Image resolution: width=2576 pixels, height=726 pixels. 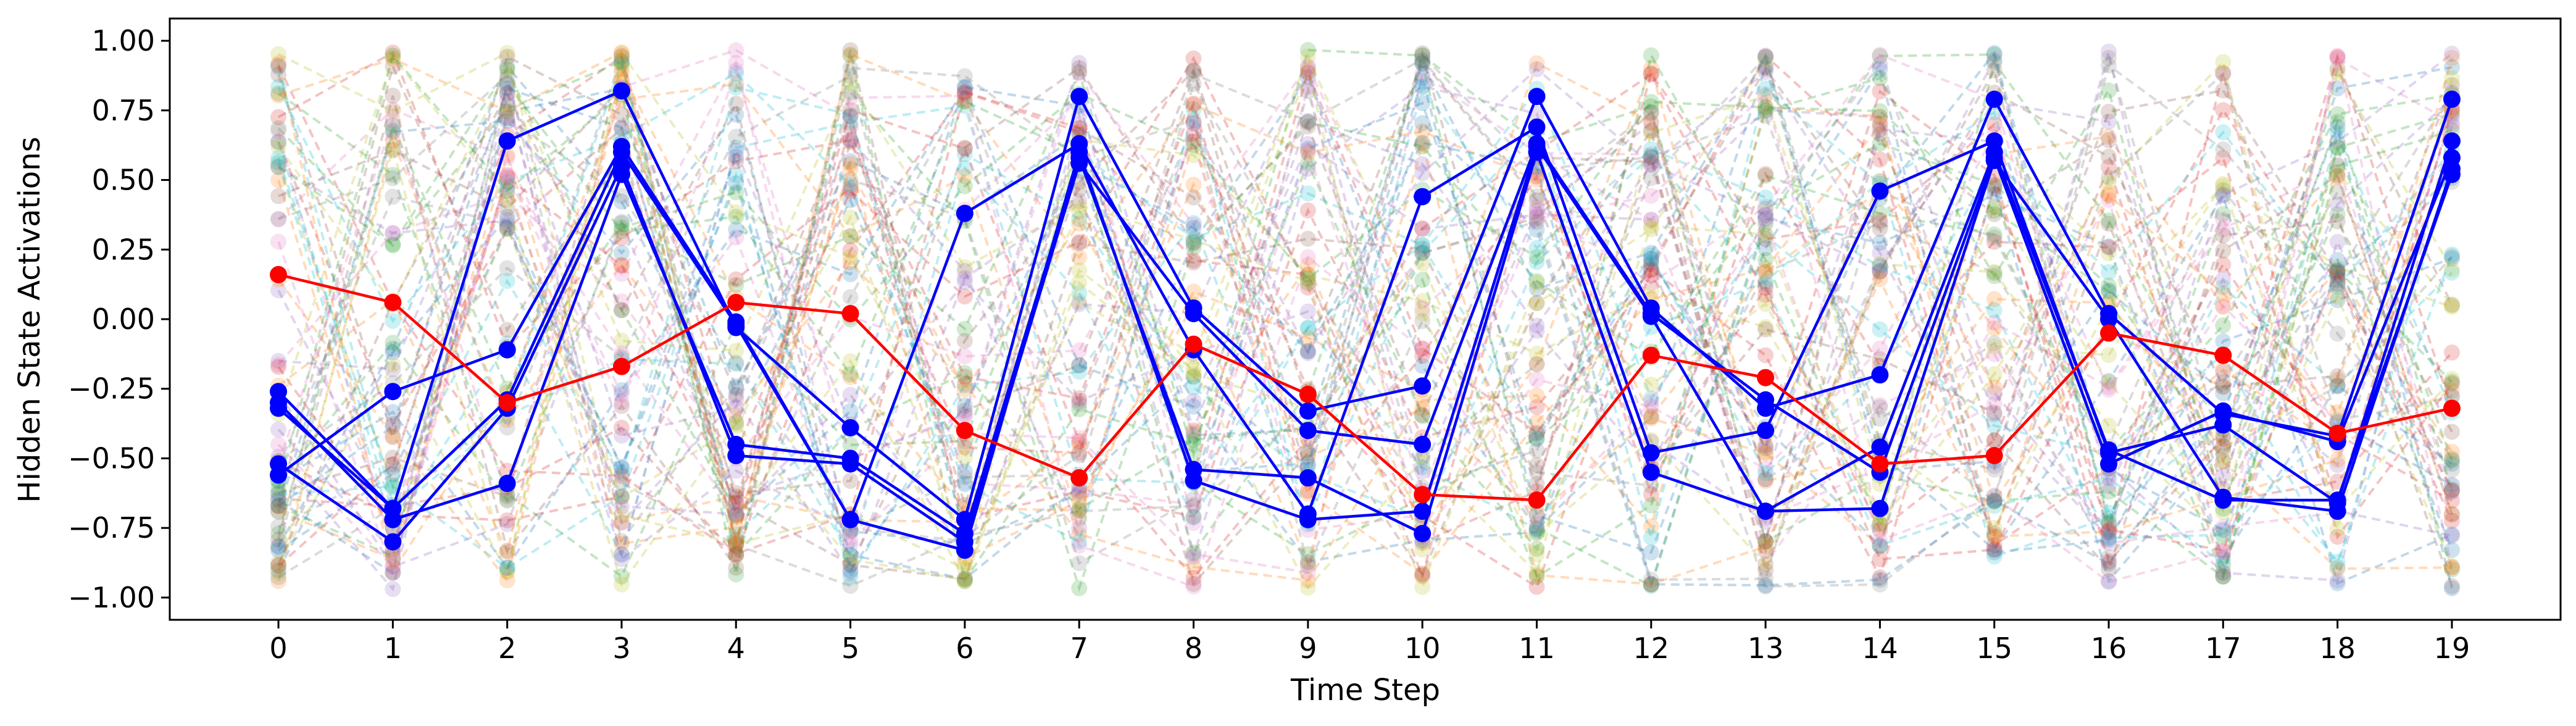 I want to click on x-tick-label: 6, so click(x=965, y=648).